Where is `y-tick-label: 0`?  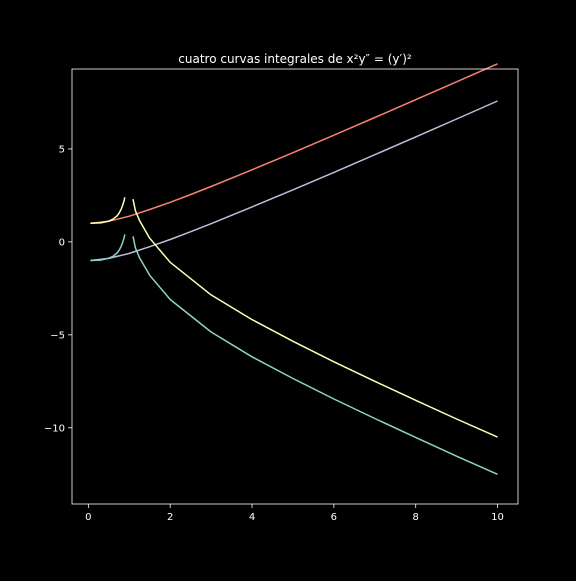
y-tick-label: 0 is located at coordinates (62, 242).